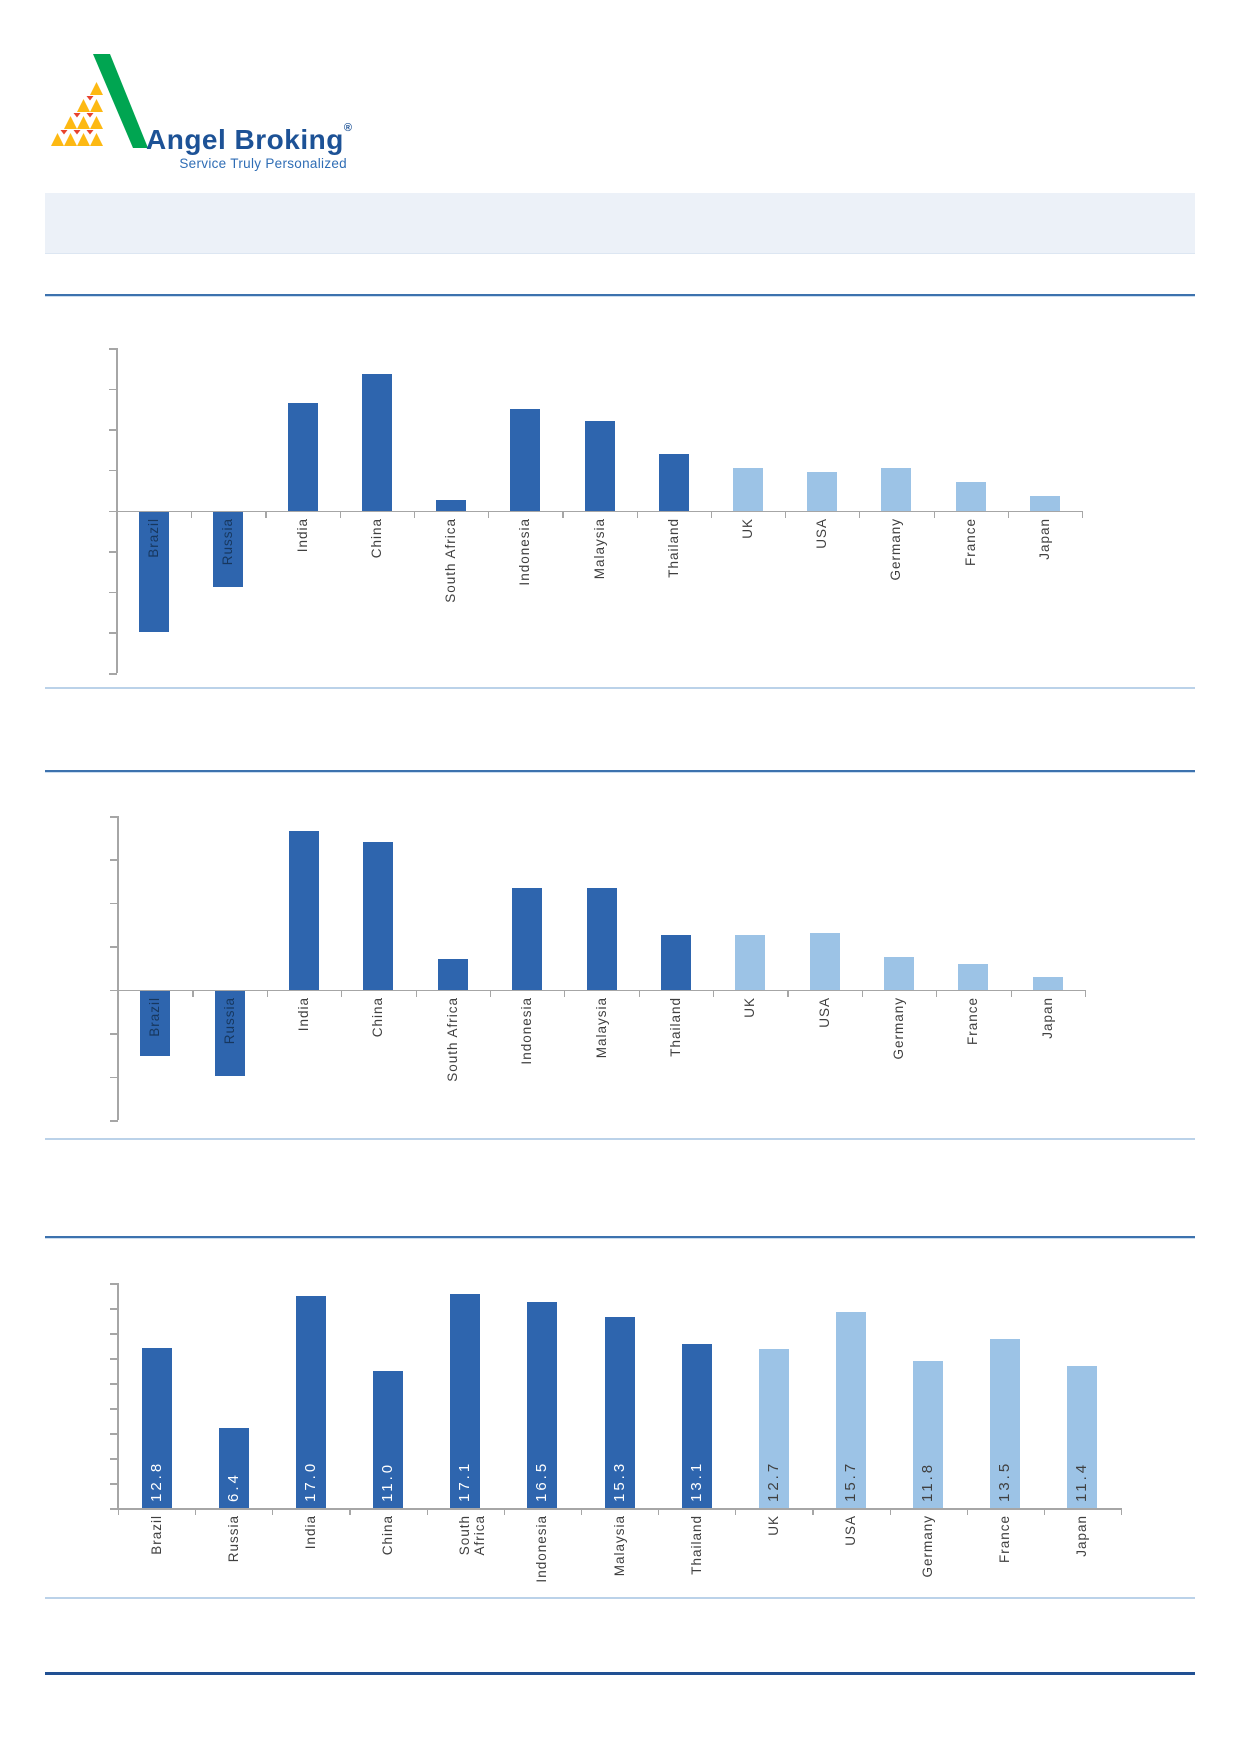  What do you see at coordinates (156, 1481) in the screenshot?
I see `value-label-brazil: 12.8` at bounding box center [156, 1481].